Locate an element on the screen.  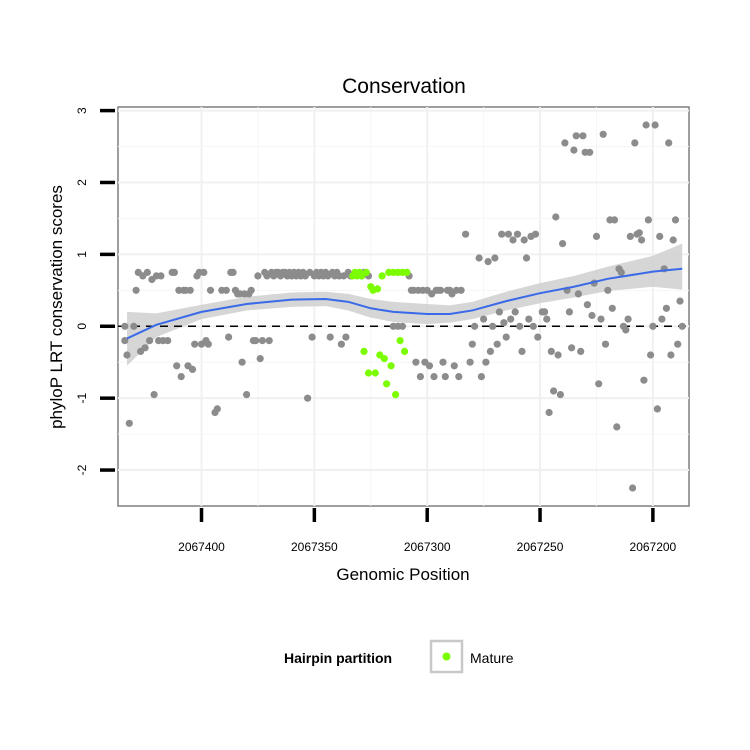
chart-title: Conservation is located at coordinates (404, 86).